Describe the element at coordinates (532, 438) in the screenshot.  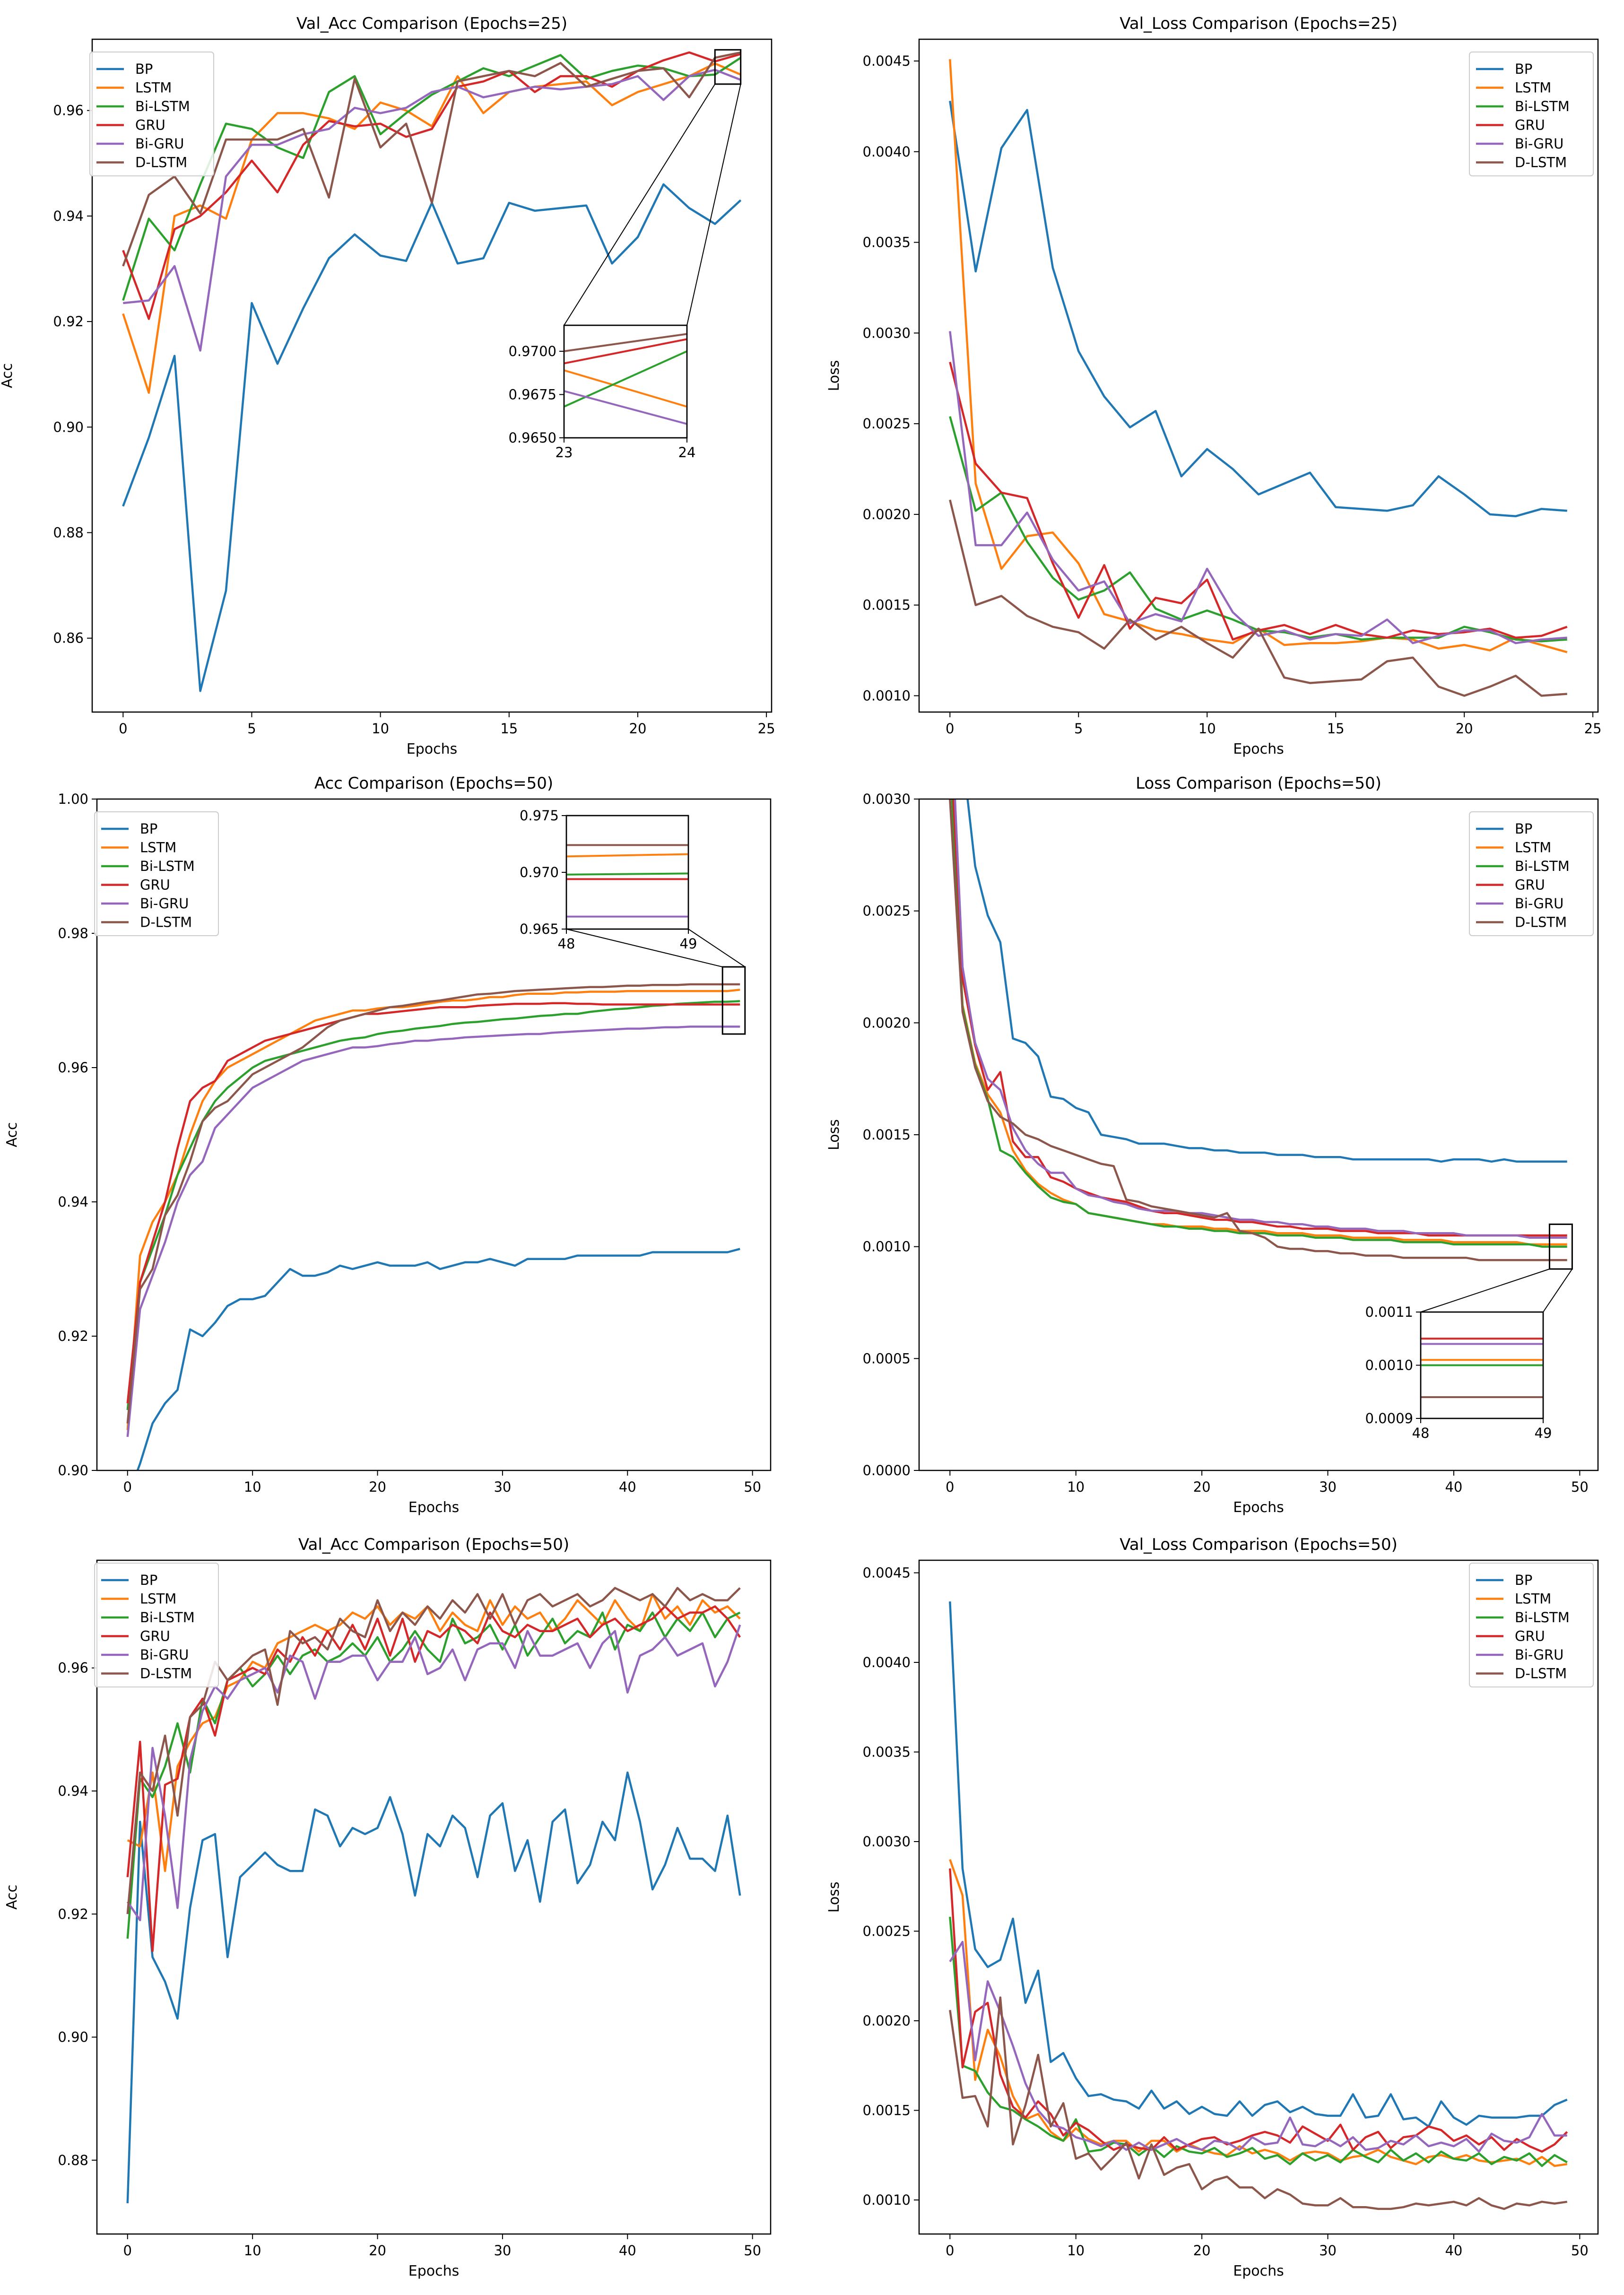
I see `inset-y-tick-label: 0.9650` at that location.